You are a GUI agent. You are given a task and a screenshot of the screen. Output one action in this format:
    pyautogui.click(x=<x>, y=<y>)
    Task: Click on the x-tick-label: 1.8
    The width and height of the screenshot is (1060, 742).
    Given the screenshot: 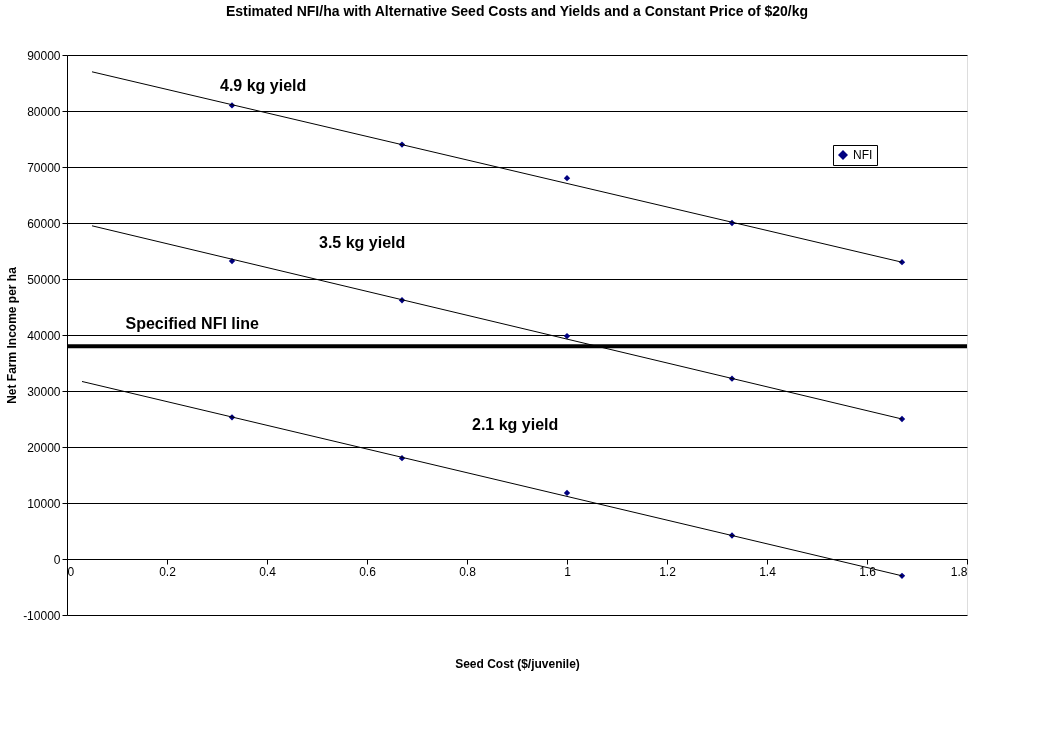 What is the action you would take?
    pyautogui.click(x=959, y=571)
    